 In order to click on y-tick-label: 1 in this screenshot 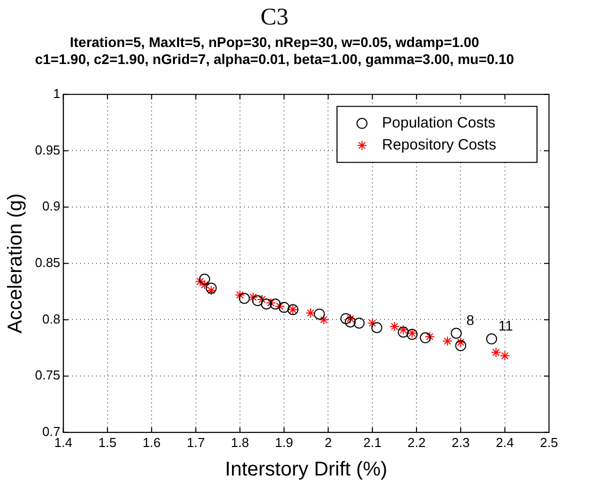, I will do `click(56, 93)`.